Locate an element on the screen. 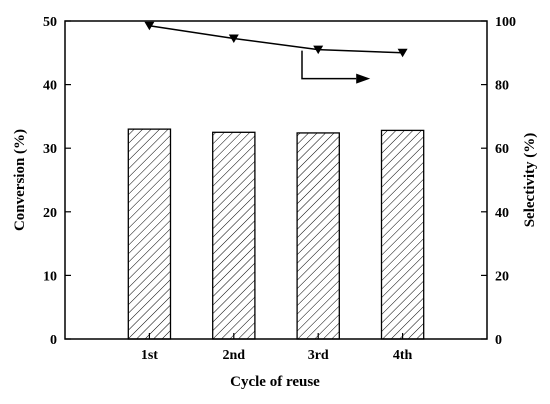 The width and height of the screenshot is (550, 404). y2-tick-label: 40 is located at coordinates (502, 213).